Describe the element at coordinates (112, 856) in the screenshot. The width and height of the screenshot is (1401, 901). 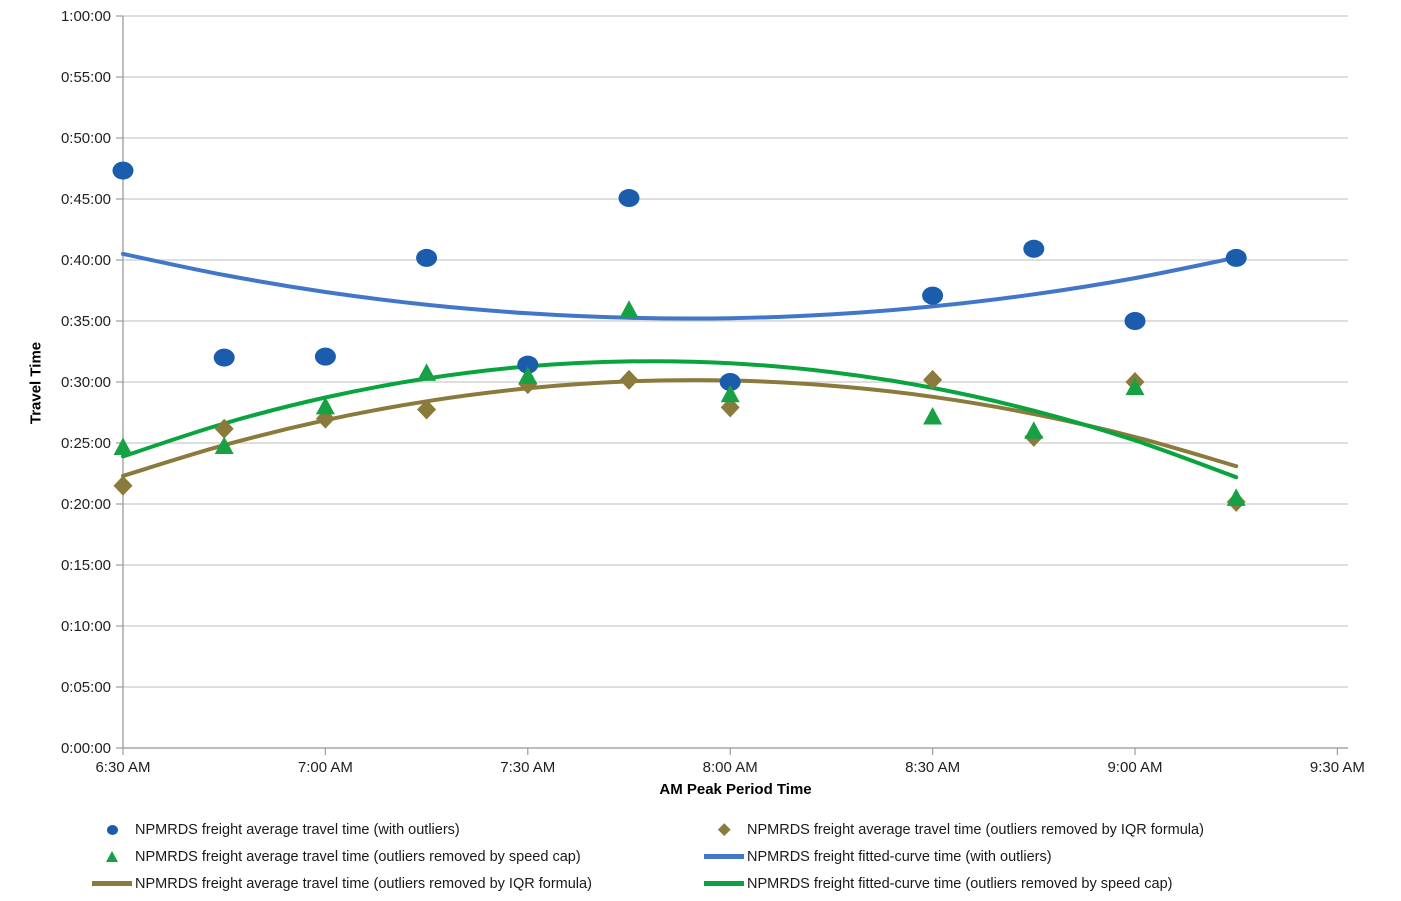
I see `legend-triangle-icon` at that location.